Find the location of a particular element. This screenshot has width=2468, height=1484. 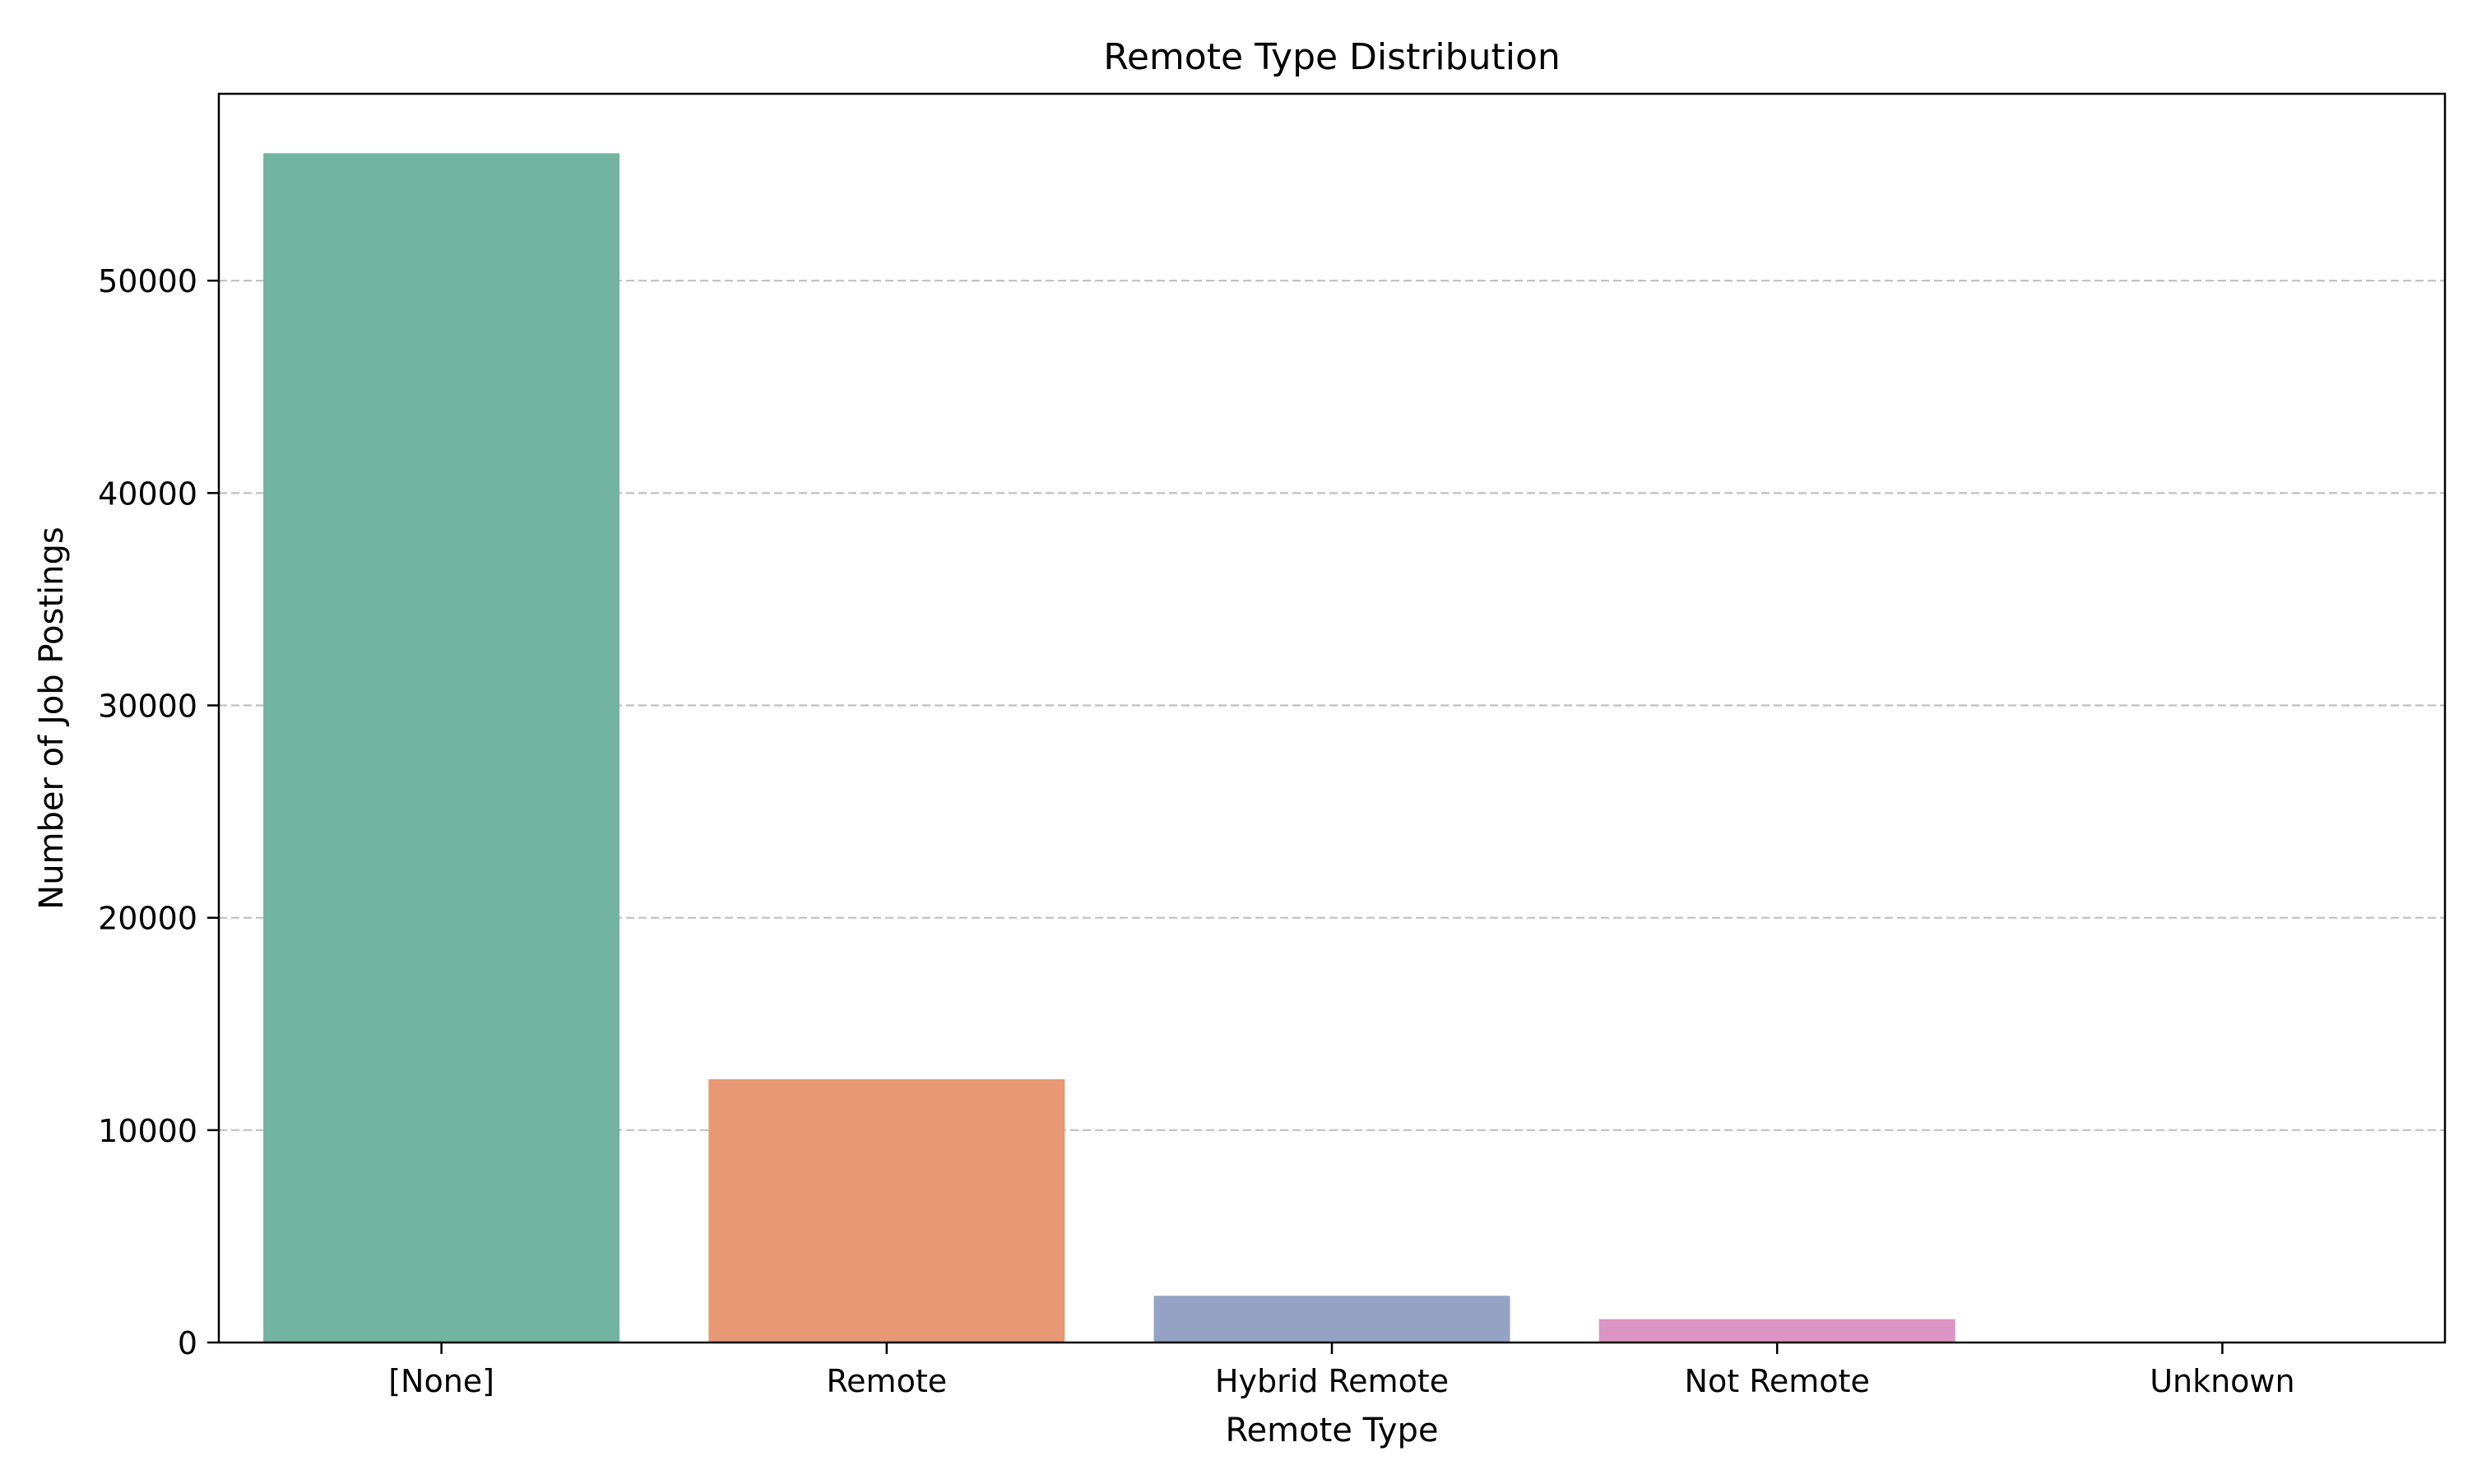

x-tick-label: Not Remote is located at coordinates (1777, 1381).